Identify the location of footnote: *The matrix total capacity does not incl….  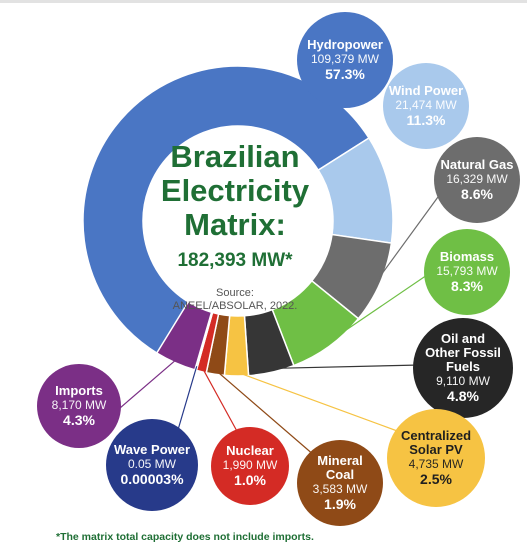
(185, 537).